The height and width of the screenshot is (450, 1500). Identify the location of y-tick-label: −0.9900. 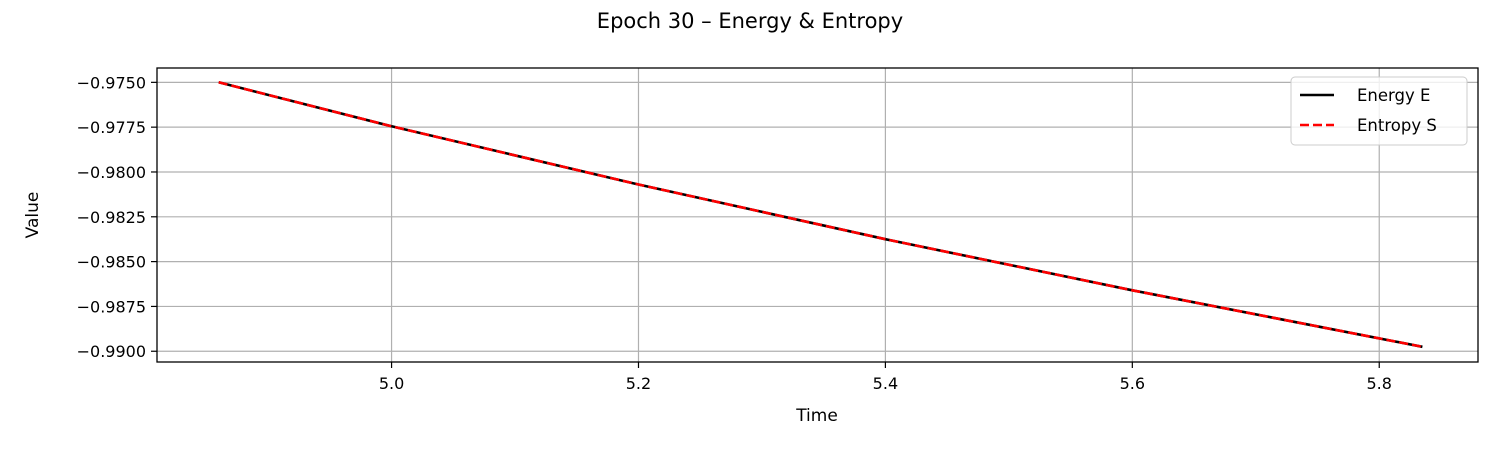
(111, 351).